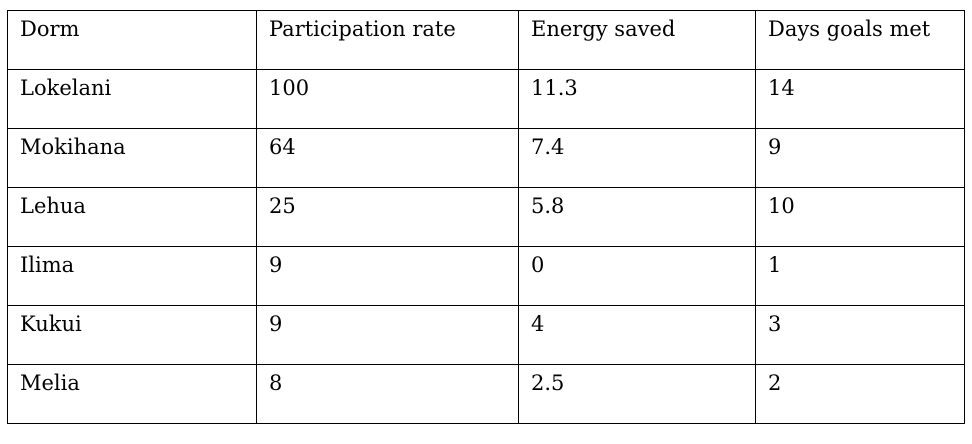 The width and height of the screenshot is (972, 444). What do you see at coordinates (387, 217) in the screenshot?
I see `cell-participation-rate: 25` at bounding box center [387, 217].